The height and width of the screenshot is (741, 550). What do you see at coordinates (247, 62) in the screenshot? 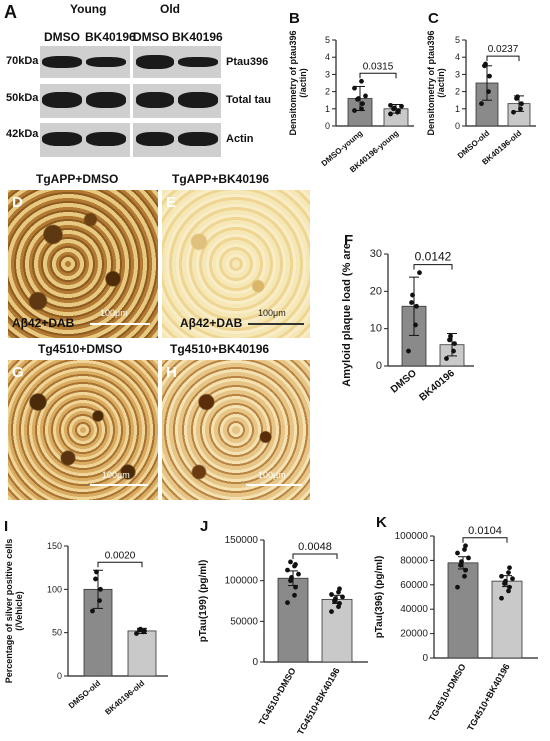
I see `protein-label: Ptau396` at bounding box center [247, 62].